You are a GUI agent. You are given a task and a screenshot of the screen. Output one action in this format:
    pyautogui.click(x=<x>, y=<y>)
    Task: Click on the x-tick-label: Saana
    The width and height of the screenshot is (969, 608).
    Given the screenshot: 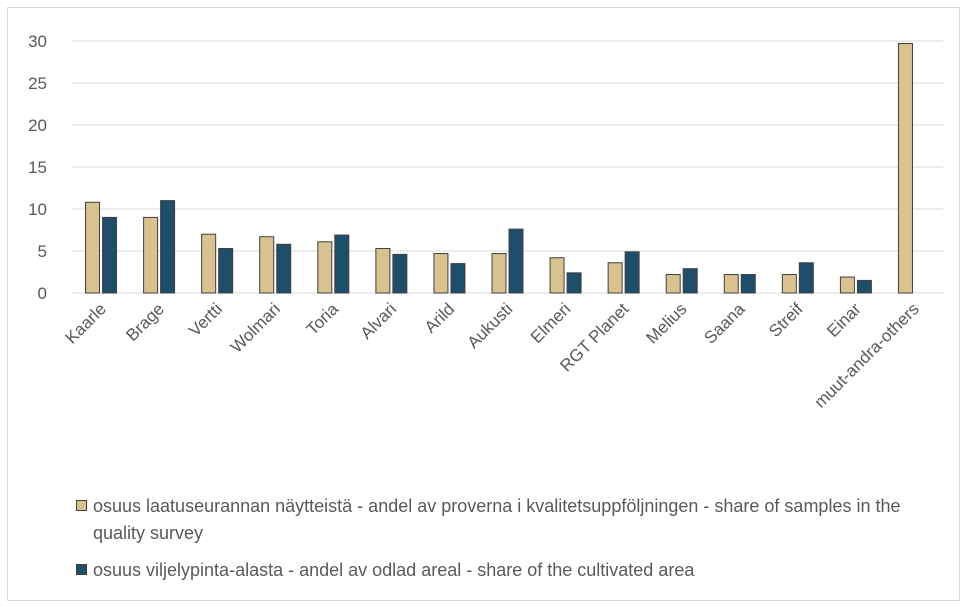 What is the action you would take?
    pyautogui.click(x=724, y=323)
    